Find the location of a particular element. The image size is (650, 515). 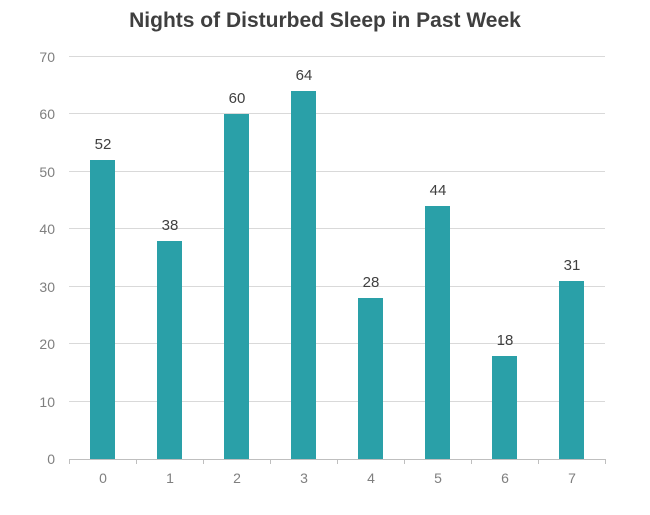

y-tick-label-60: 60 is located at coordinates (47, 114).